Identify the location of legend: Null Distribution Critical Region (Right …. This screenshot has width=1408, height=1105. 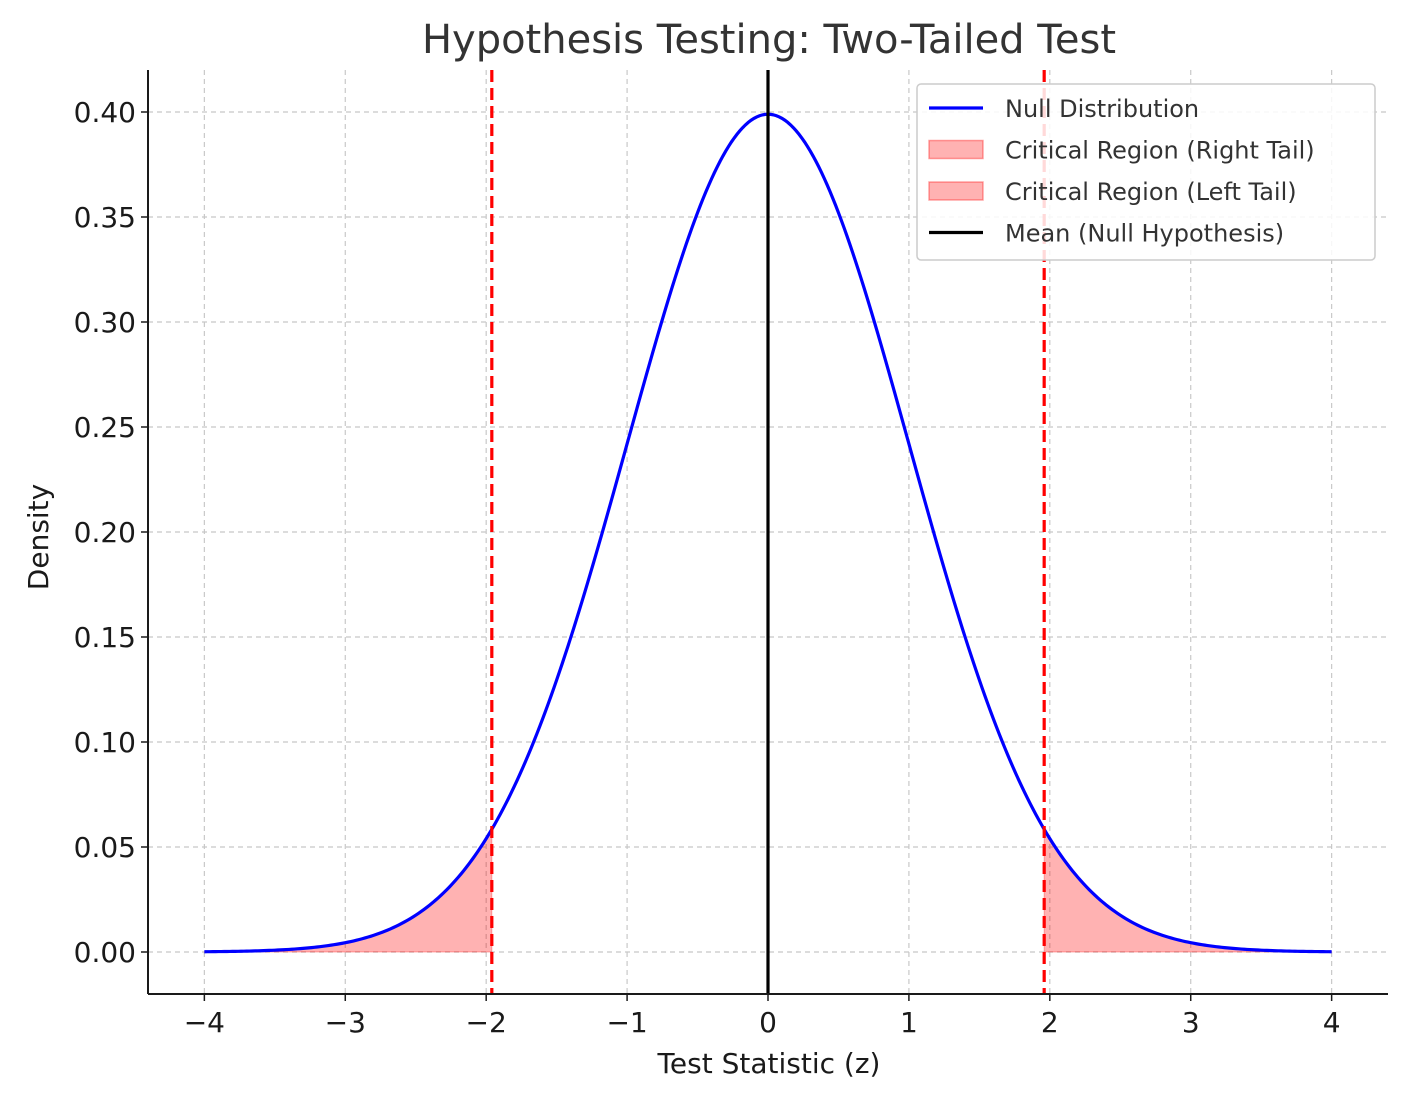
(1146, 172).